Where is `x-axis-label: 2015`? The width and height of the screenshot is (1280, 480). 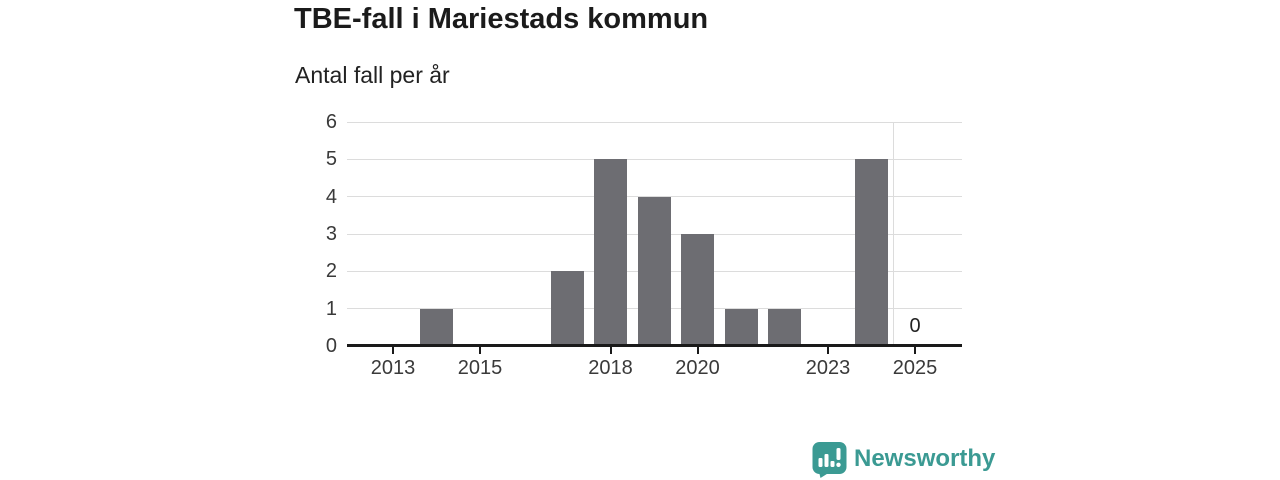 x-axis-label: 2015 is located at coordinates (480, 368).